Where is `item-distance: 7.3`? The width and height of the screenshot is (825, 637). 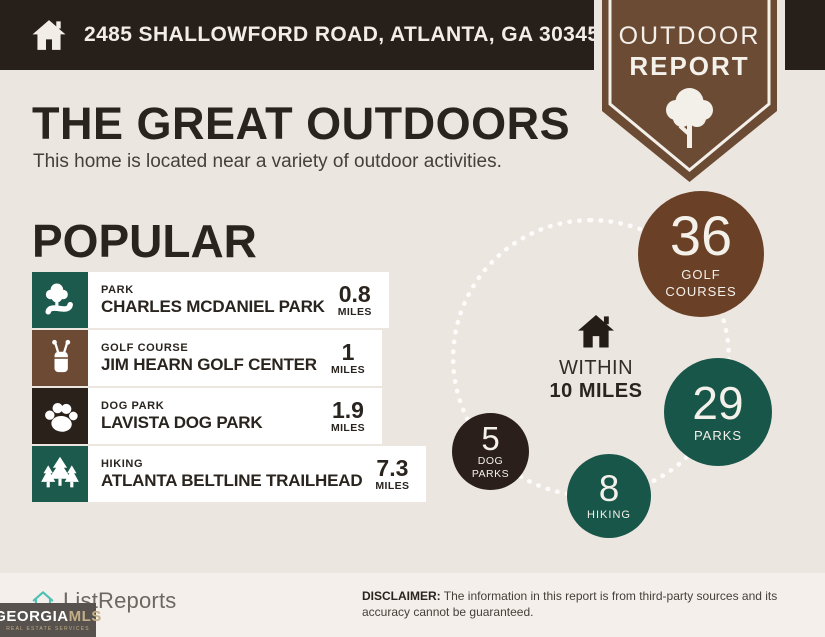
item-distance: 7.3 is located at coordinates (392, 467).